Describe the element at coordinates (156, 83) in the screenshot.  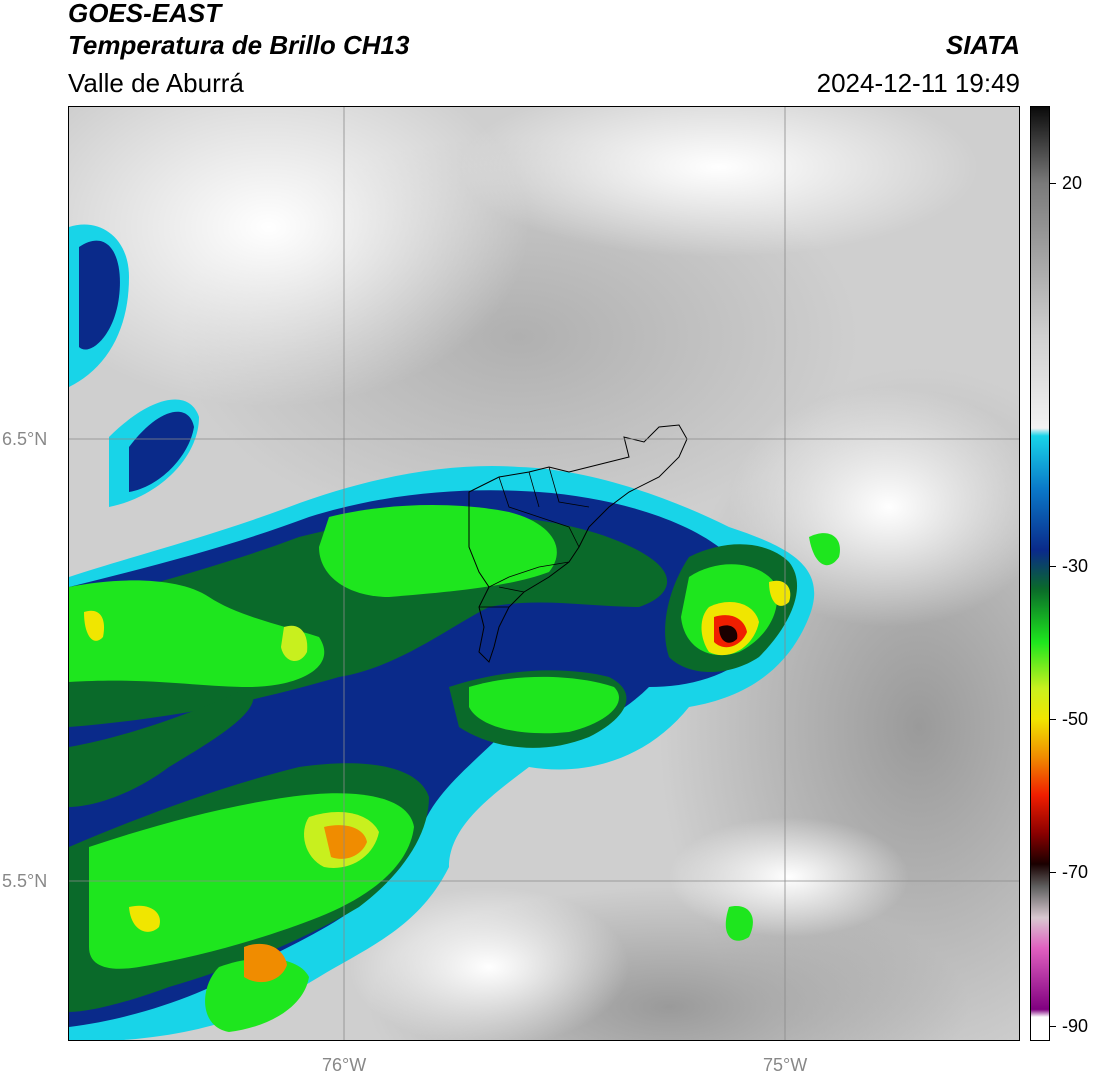
I see `region-subtitle: Valle de Aburrá` at that location.